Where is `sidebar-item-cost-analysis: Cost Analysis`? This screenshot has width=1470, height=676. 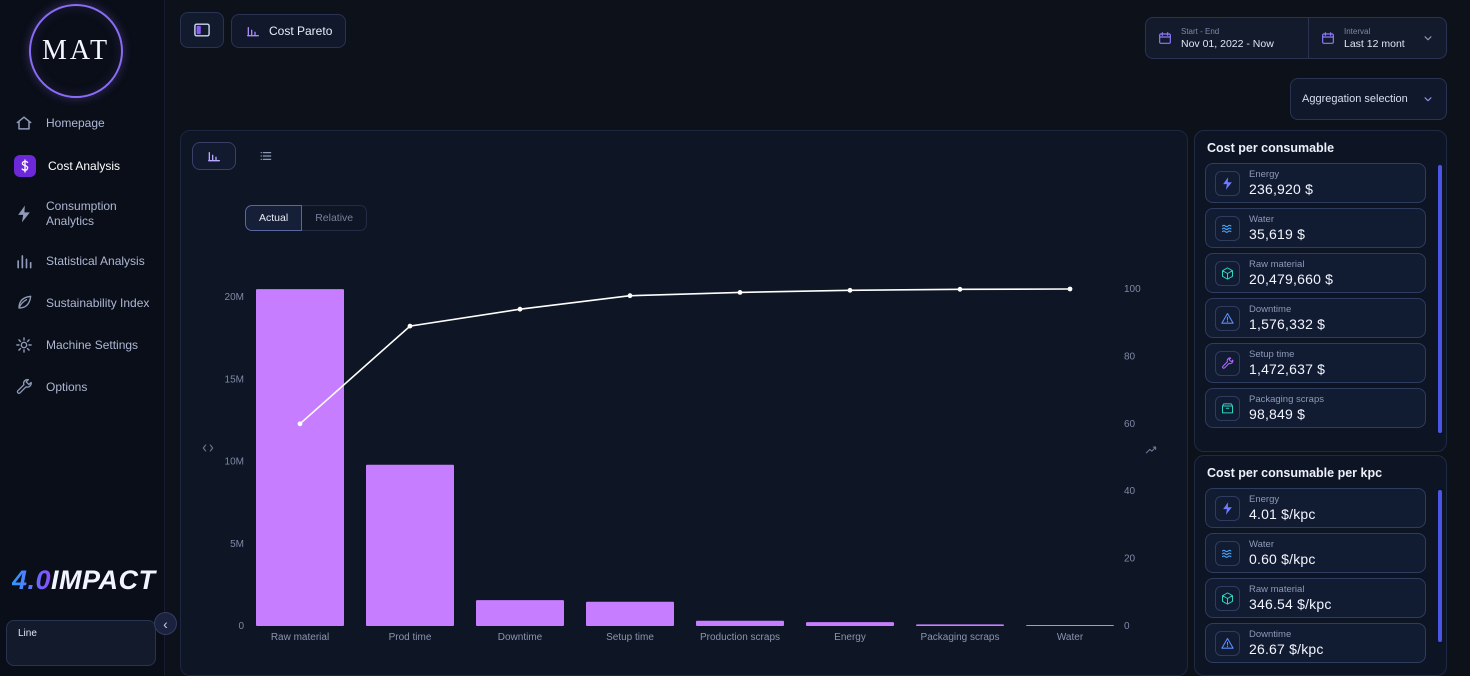
sidebar-item-cost-analysis: Cost Analysis is located at coordinates (82, 166).